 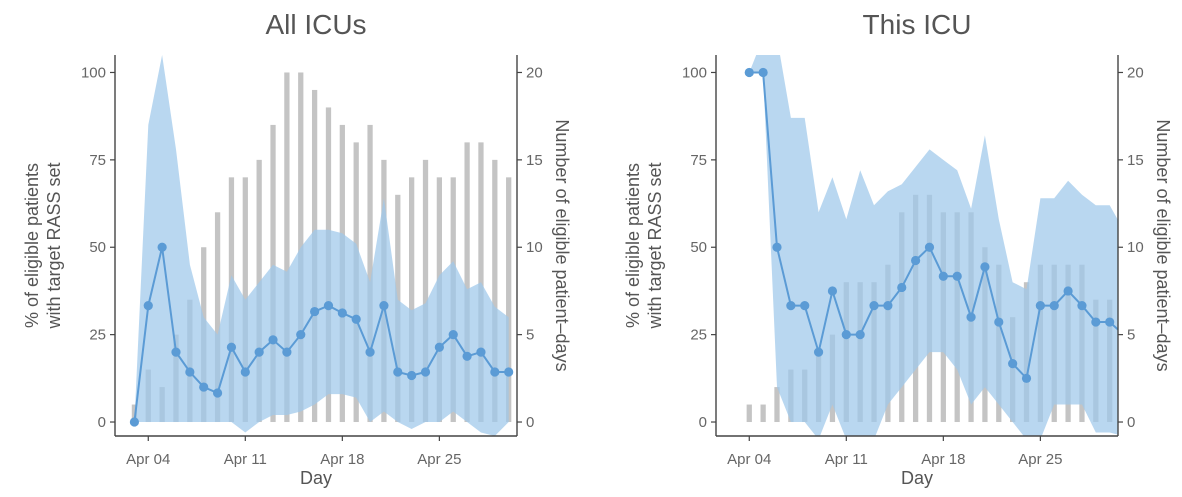 I want to click on chart-title: All ICUs, so click(x=315, y=24).